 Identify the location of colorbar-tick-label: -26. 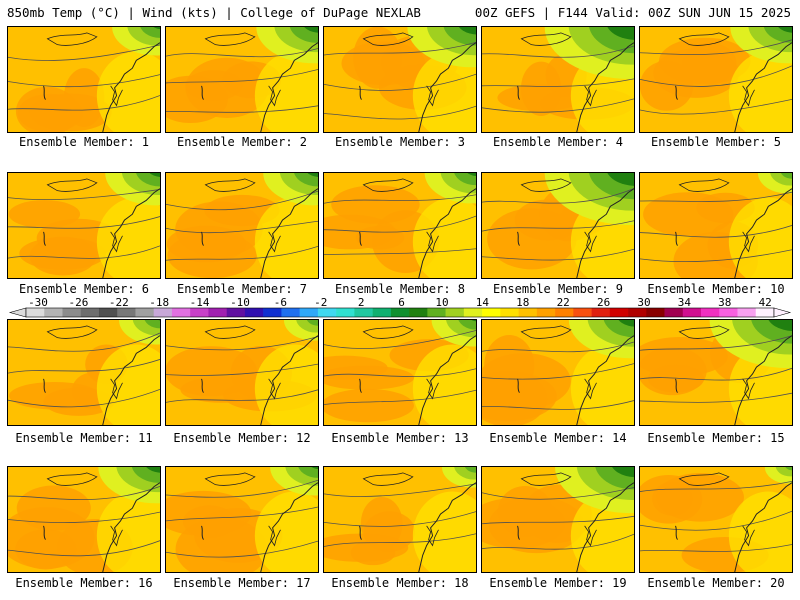
(78, 302).